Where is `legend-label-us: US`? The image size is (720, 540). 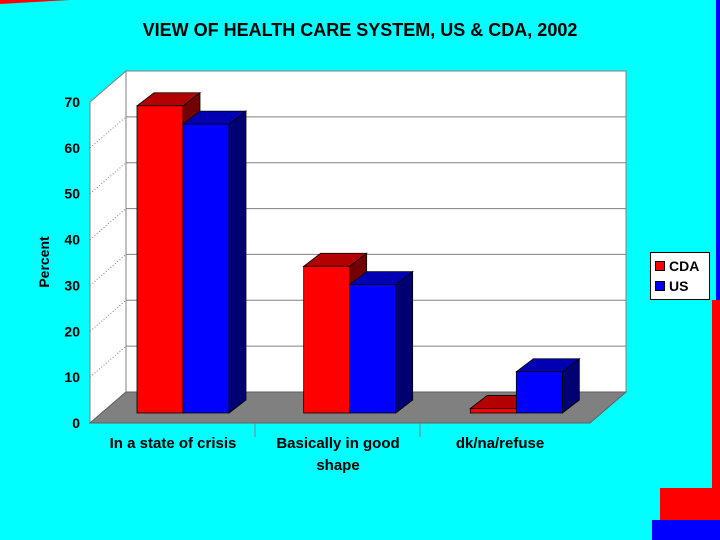 legend-label-us: US is located at coordinates (679, 286).